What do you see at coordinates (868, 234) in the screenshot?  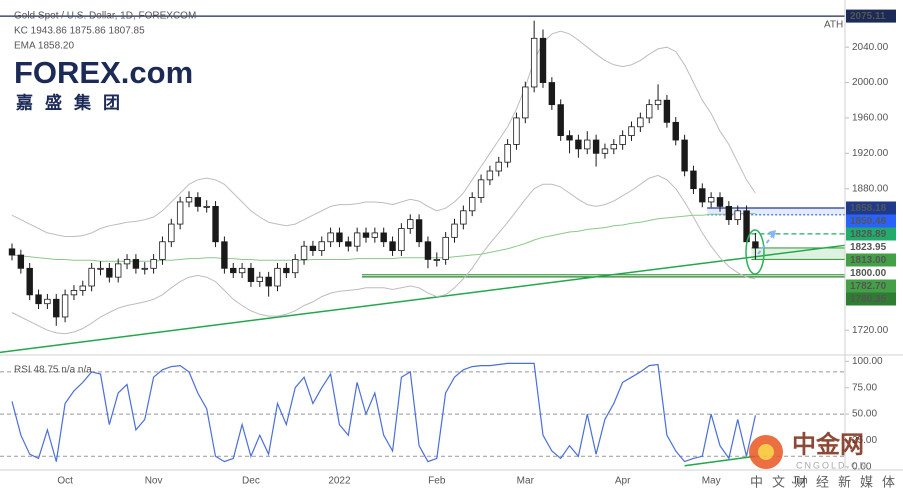 I see `level-label: 1828.89` at bounding box center [868, 234].